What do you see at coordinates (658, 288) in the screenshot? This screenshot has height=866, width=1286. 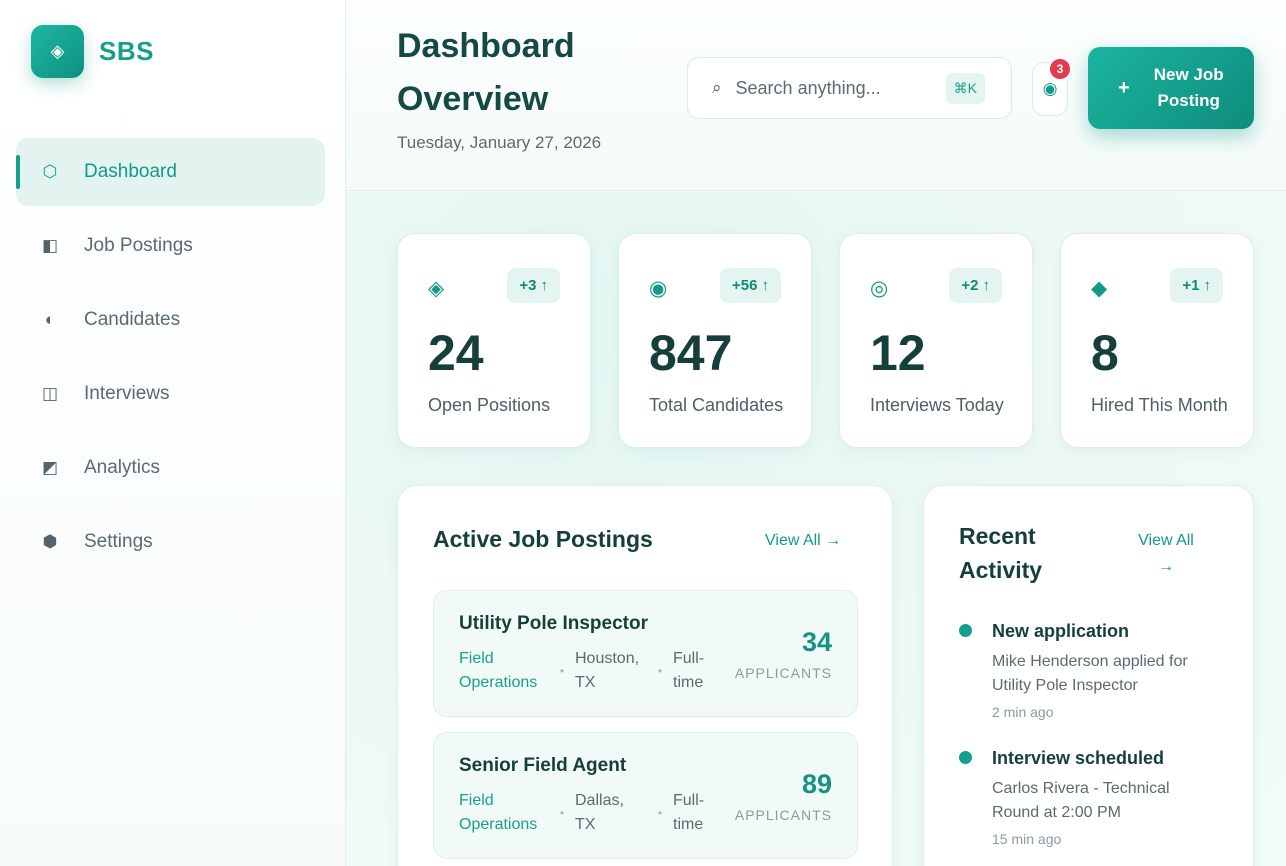 I see `candidates-stat-icon: ◉` at bounding box center [658, 288].